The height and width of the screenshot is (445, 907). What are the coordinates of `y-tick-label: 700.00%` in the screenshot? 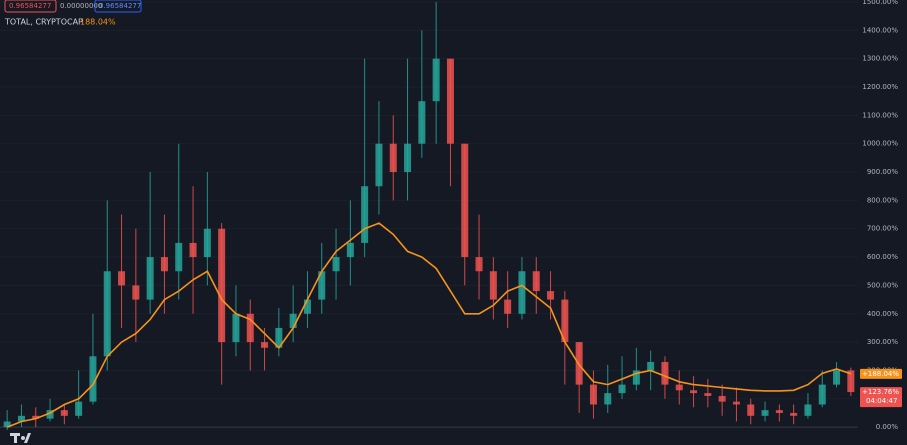 It's located at (882, 229).